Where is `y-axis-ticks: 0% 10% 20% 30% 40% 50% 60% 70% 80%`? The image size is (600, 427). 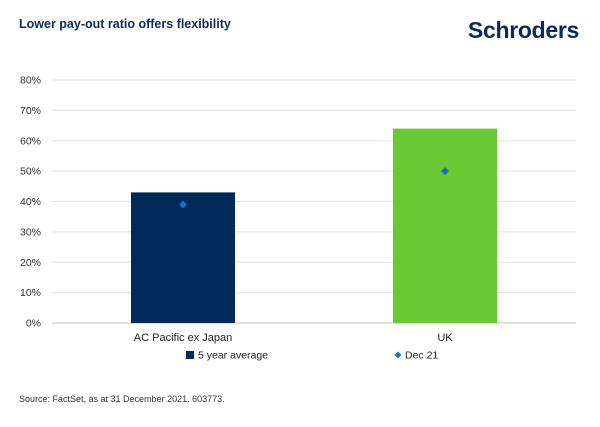 y-axis-ticks: 0% 10% 20% 30% 40% 50% 60% 70% 80% is located at coordinates (30, 202).